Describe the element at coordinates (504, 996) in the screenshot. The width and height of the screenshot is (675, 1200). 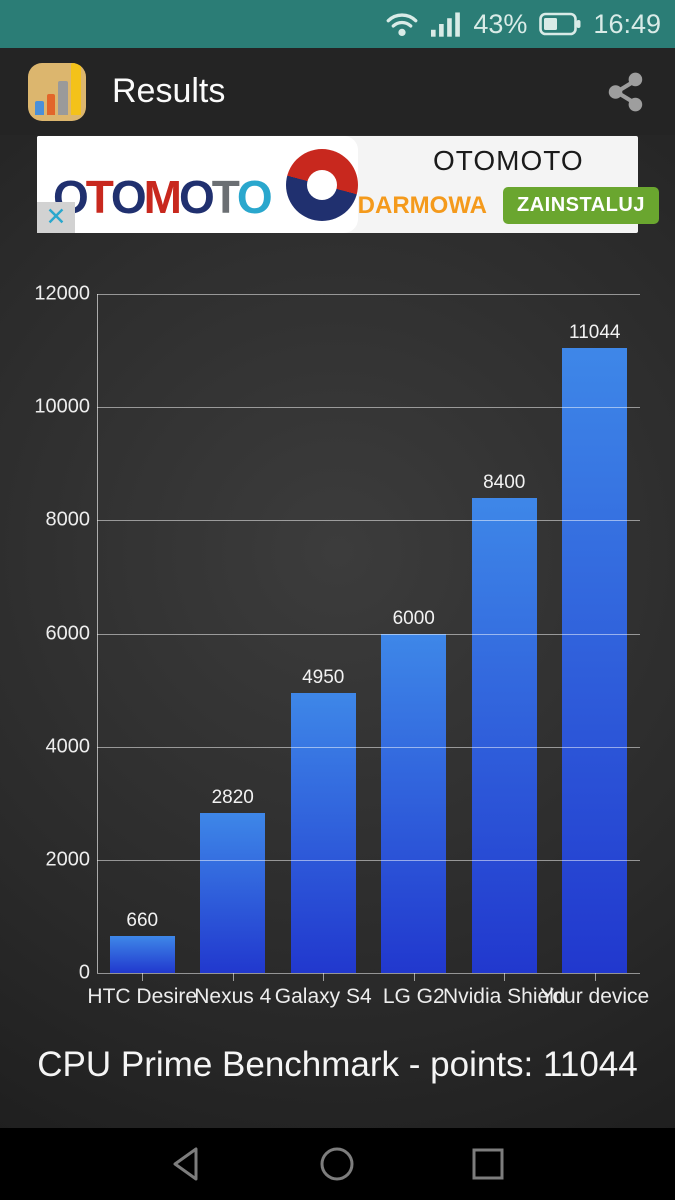
I see `x-axis-tick-label: Nvidia Shield` at that location.